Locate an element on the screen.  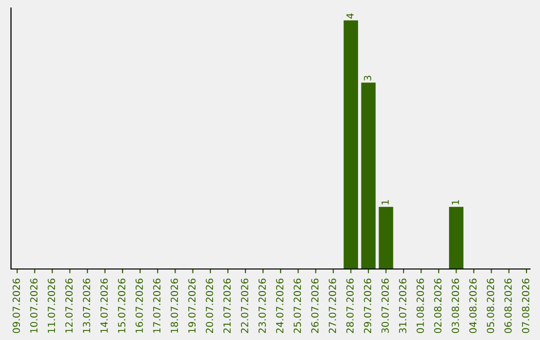
x-tick-label: 21.07.2026 is located at coordinates (227, 305).